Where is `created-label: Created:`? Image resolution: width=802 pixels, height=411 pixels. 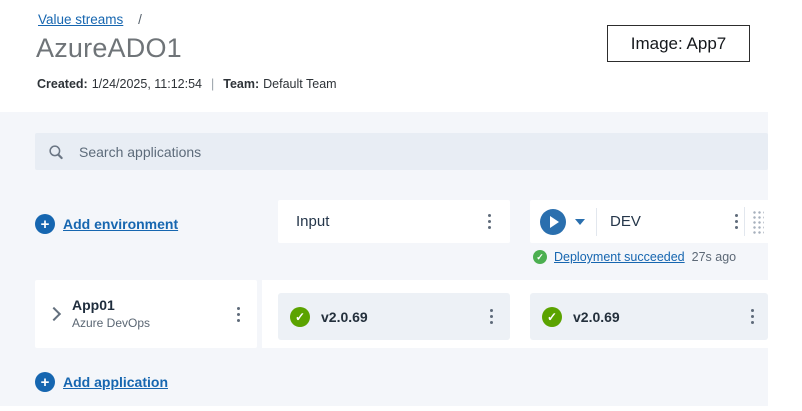
created-label: Created: is located at coordinates (62, 84).